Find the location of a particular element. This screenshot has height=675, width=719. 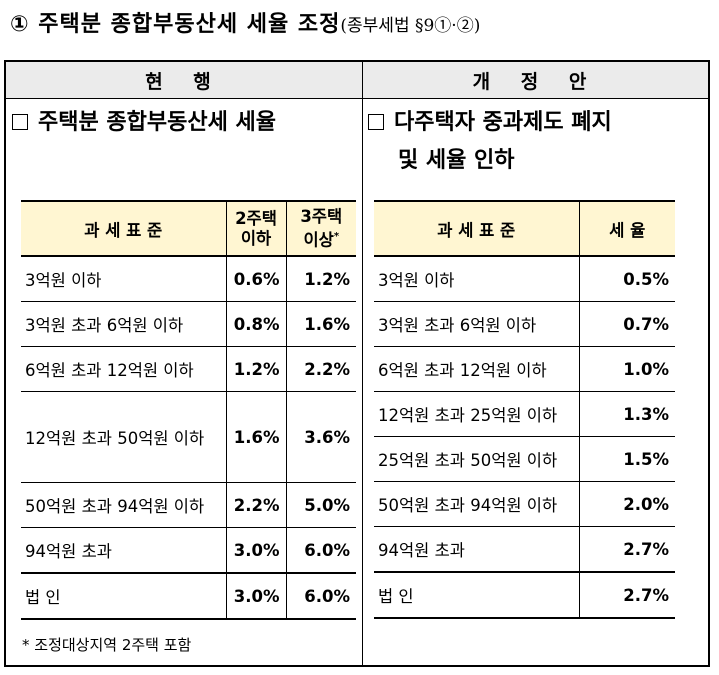

current-column-header: 현 행 is located at coordinates (184, 80).